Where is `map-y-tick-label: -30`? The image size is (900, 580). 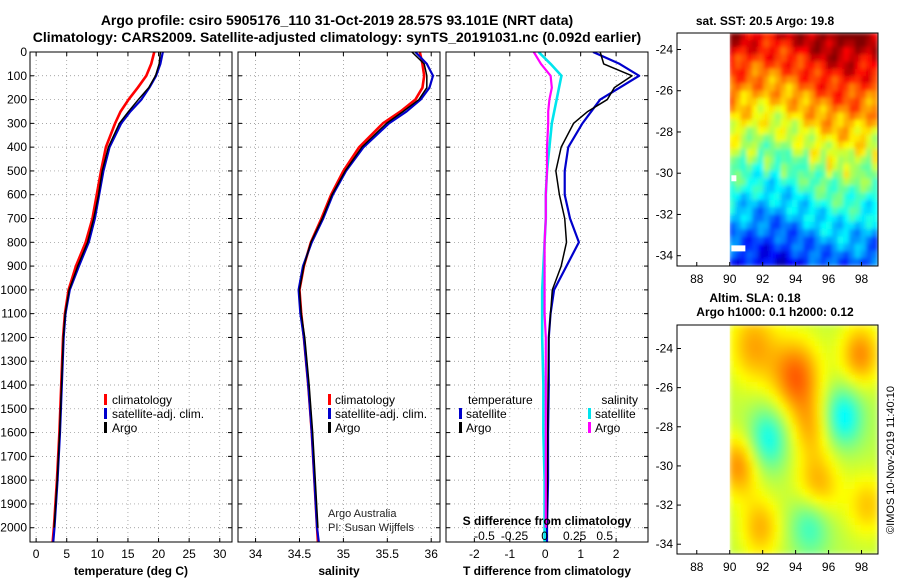
map-y-tick-label: -30 is located at coordinates (665, 173).